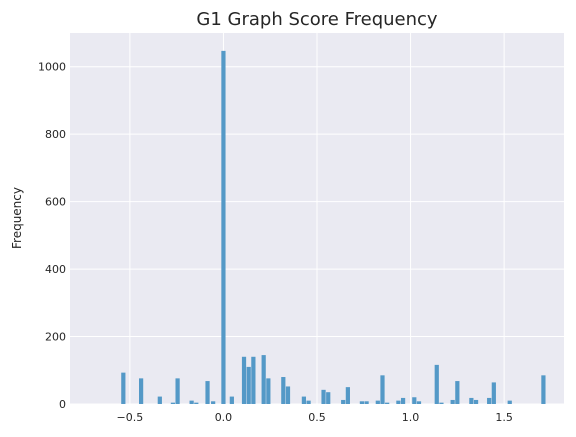 This screenshot has height=437, width=576. Describe the element at coordinates (17, 218) in the screenshot. I see `y-axis-label: Frequency` at that location.